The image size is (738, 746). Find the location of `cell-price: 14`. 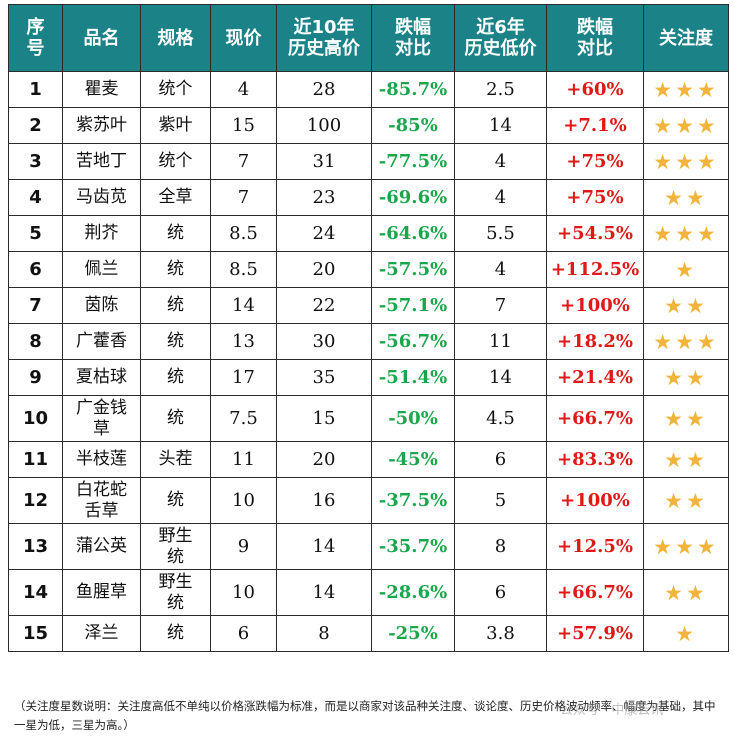

cell-price: 14 is located at coordinates (243, 305).